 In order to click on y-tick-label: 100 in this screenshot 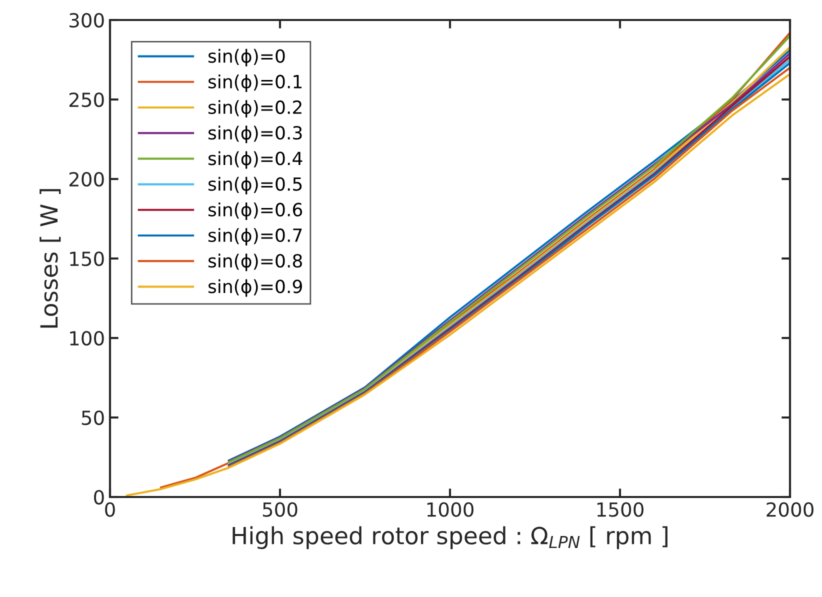, I will do `click(87, 338)`.